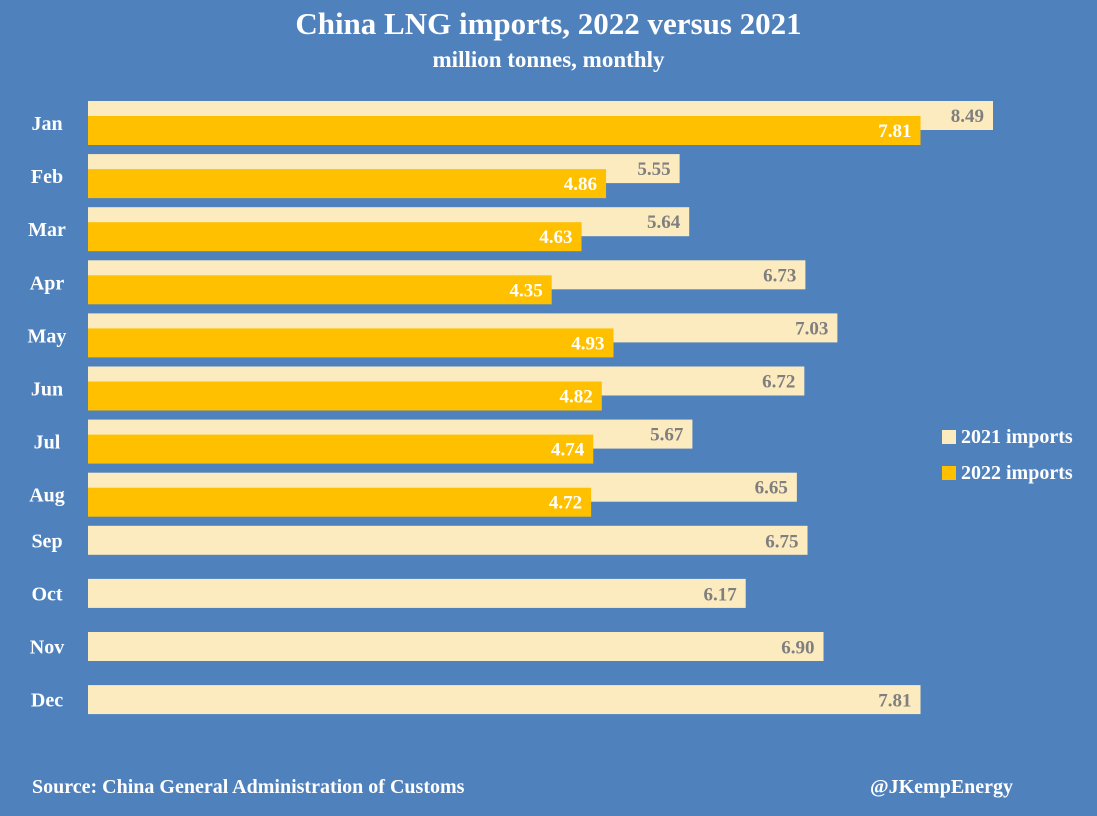 The width and height of the screenshot is (1097, 816). Describe the element at coordinates (779, 275) in the screenshot. I see `data-label-2021-apr: 6.73` at that location.